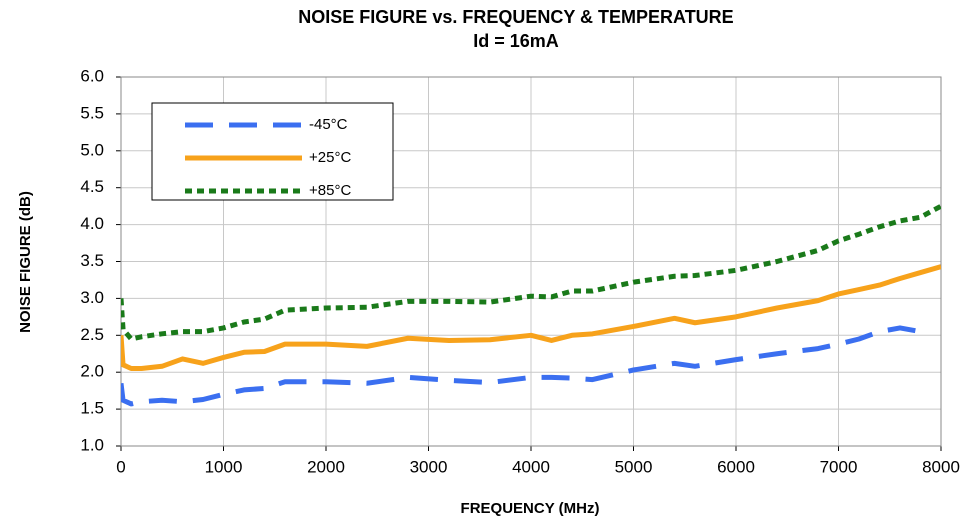 The width and height of the screenshot is (979, 527). Describe the element at coordinates (92, 186) in the screenshot. I see `y-tick-label: 4.5` at that location.